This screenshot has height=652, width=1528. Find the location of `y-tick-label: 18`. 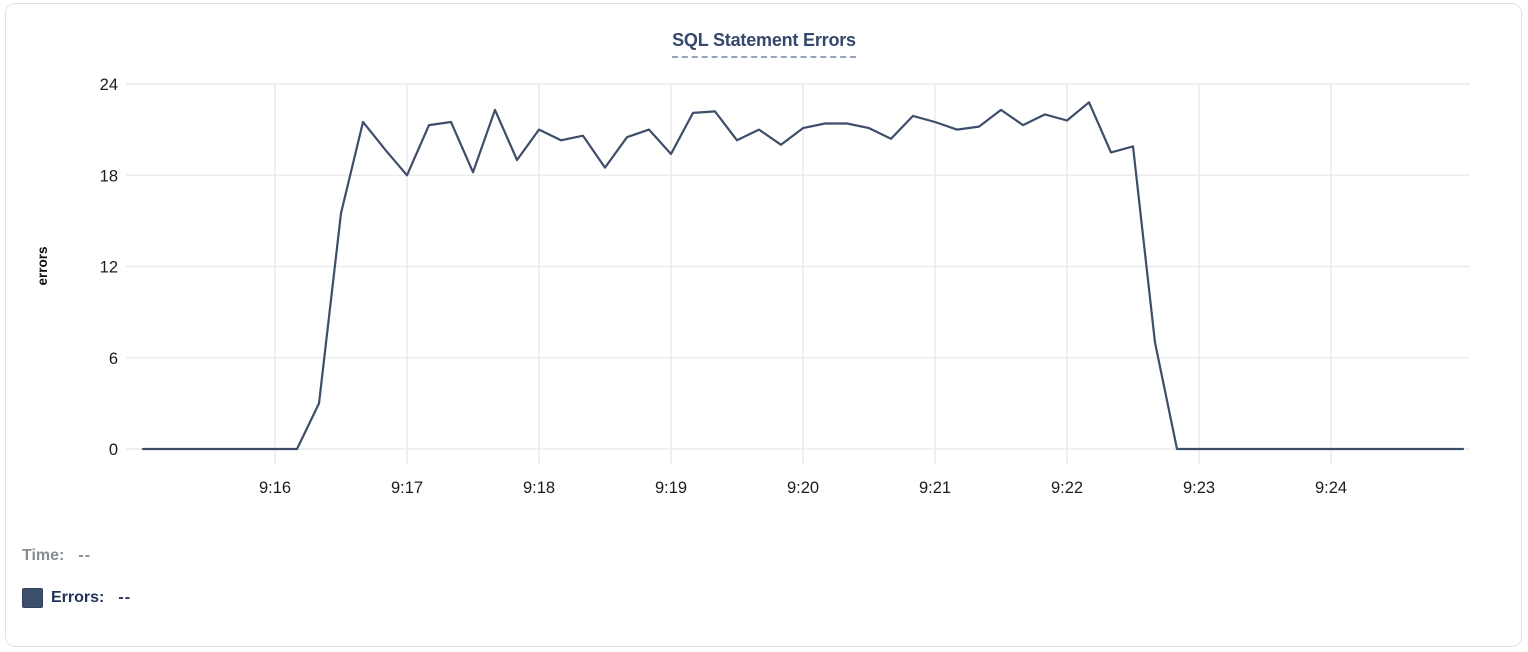

y-tick-label: 18 is located at coordinates (109, 176).